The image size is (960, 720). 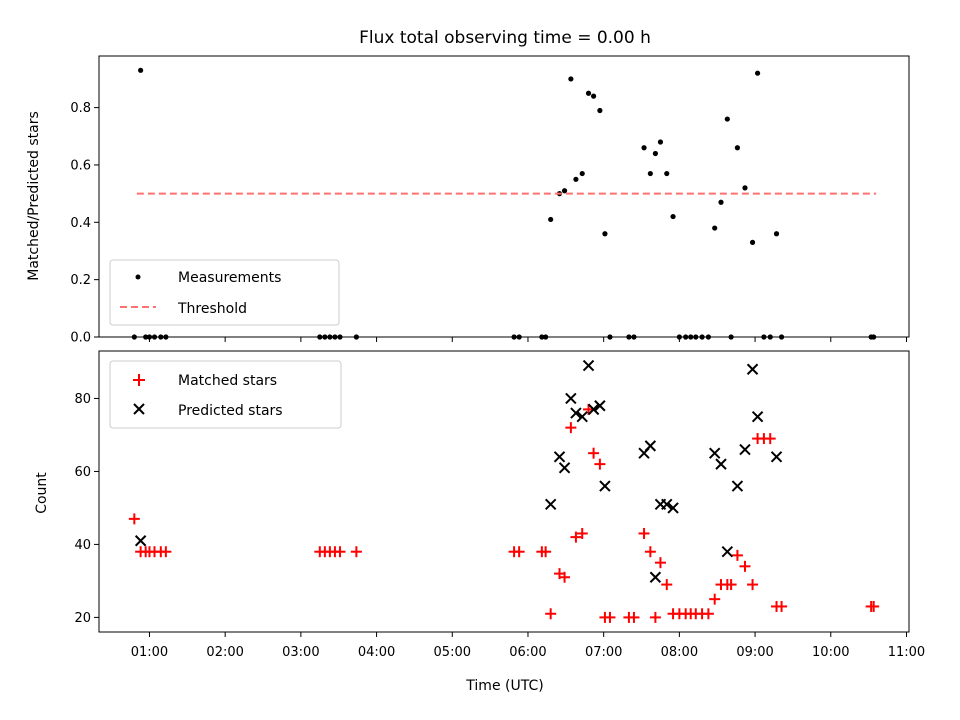 What do you see at coordinates (82, 472) in the screenshot?
I see `y-tick-label: 60` at bounding box center [82, 472].